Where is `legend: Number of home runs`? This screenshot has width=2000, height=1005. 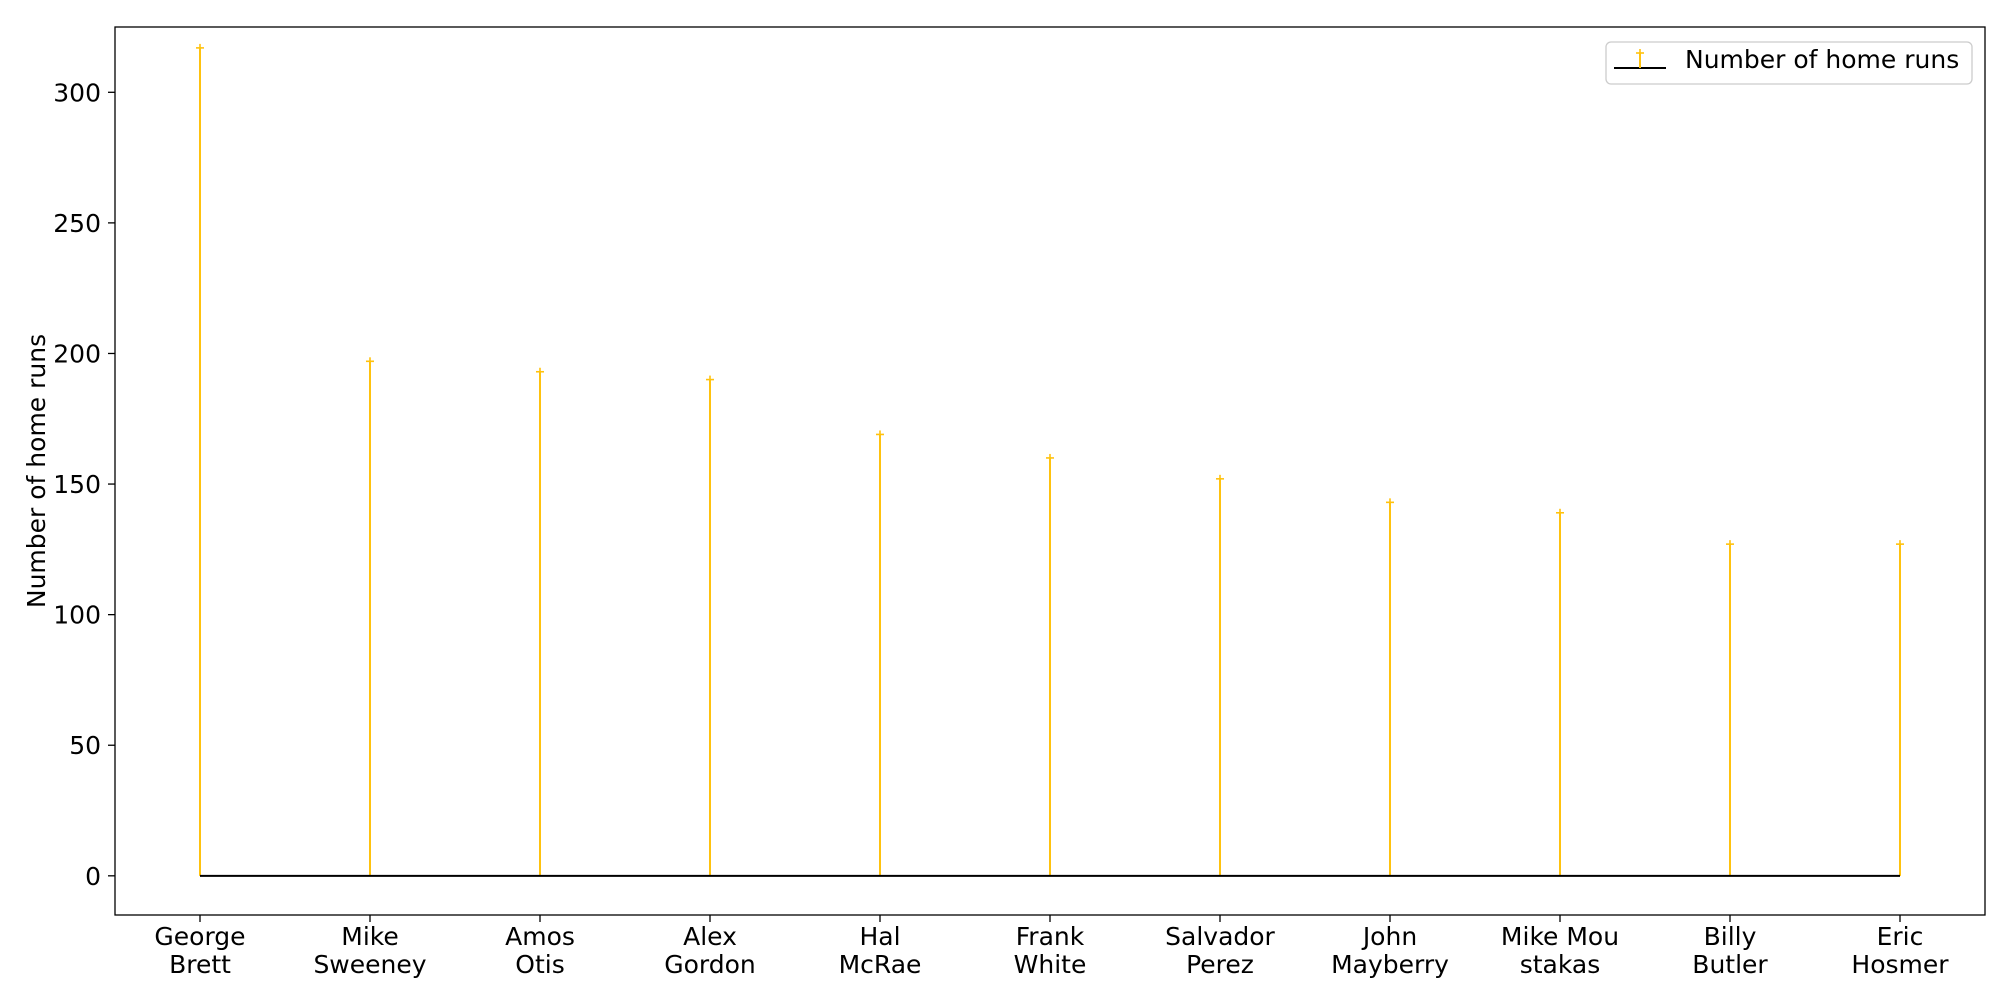 legend: Number of home runs is located at coordinates (1789, 63).